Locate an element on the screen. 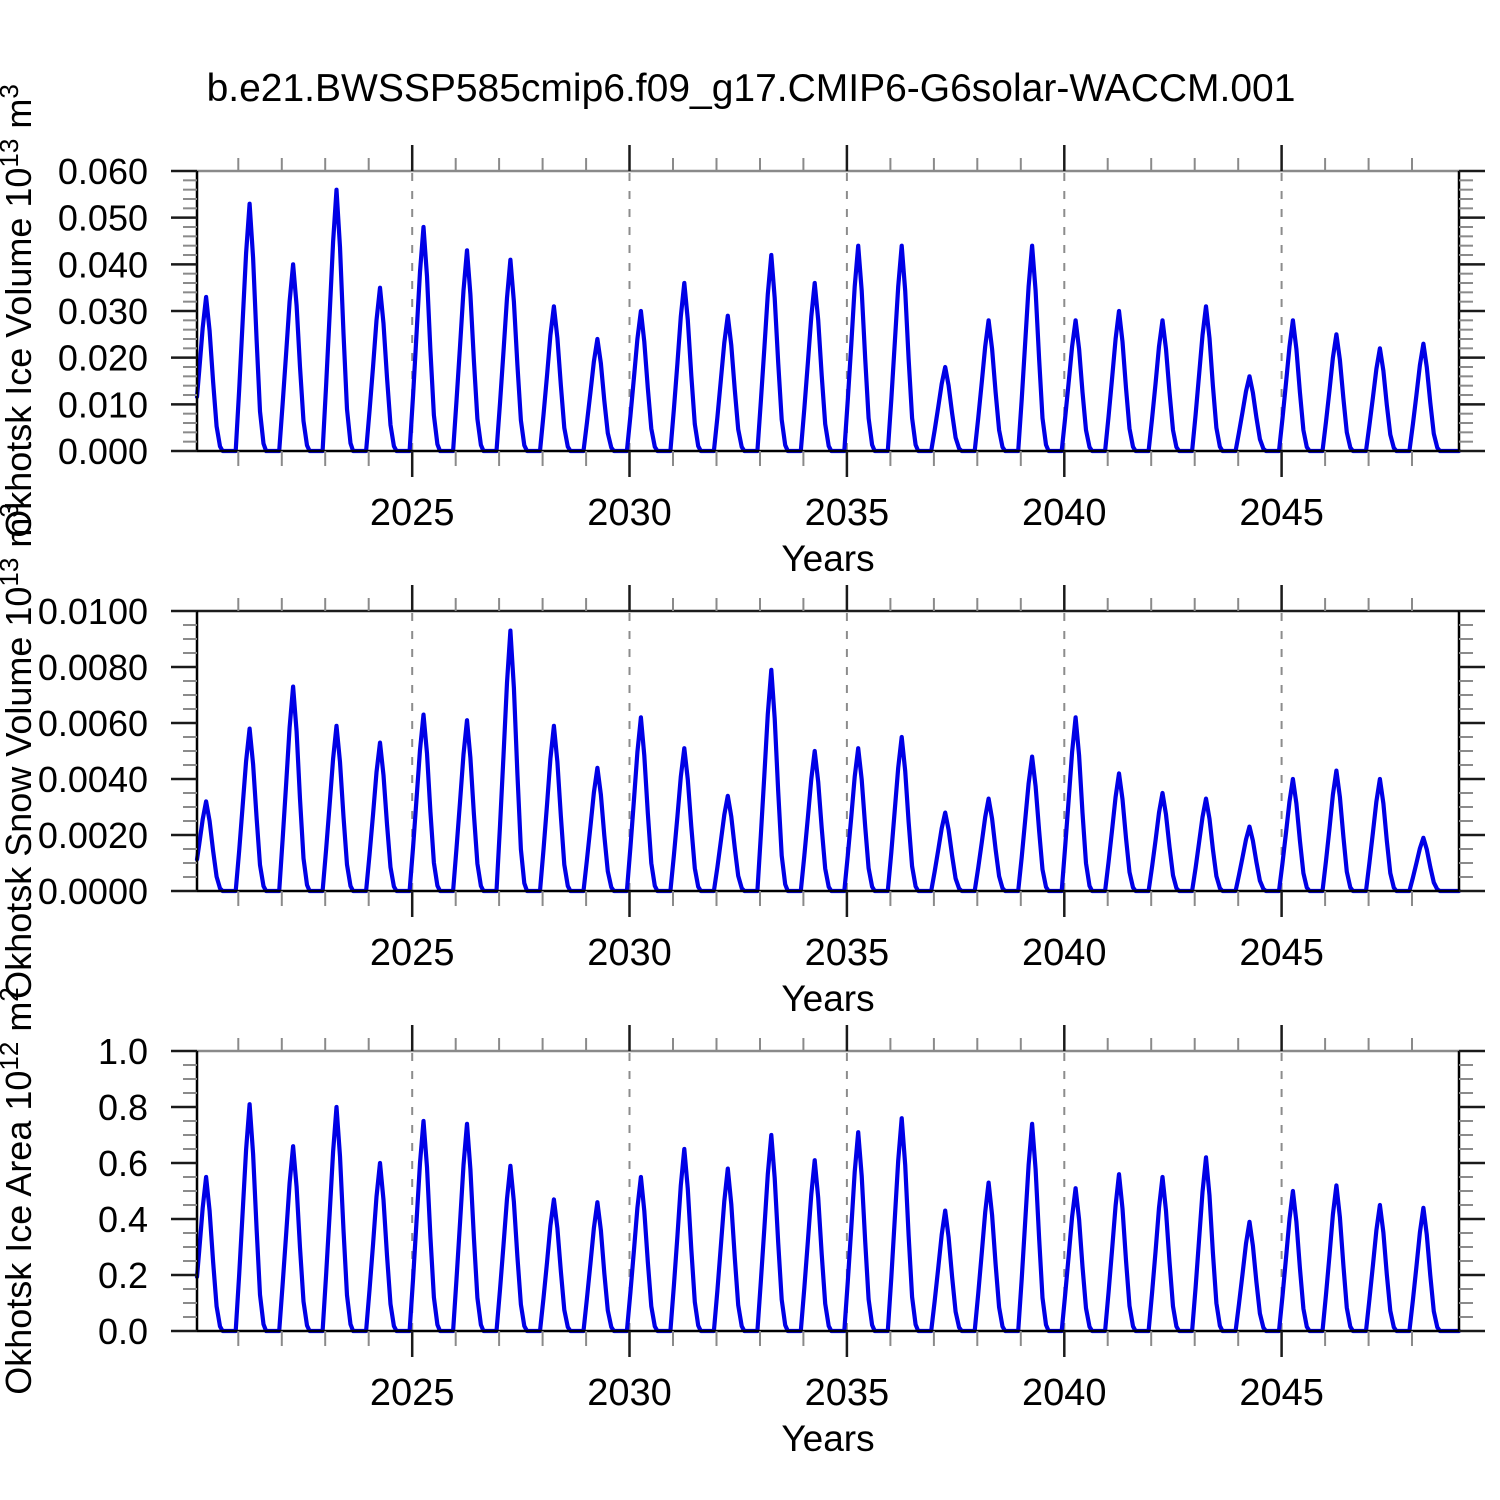  ytick-label: 0.050 is located at coordinates (103, 218).